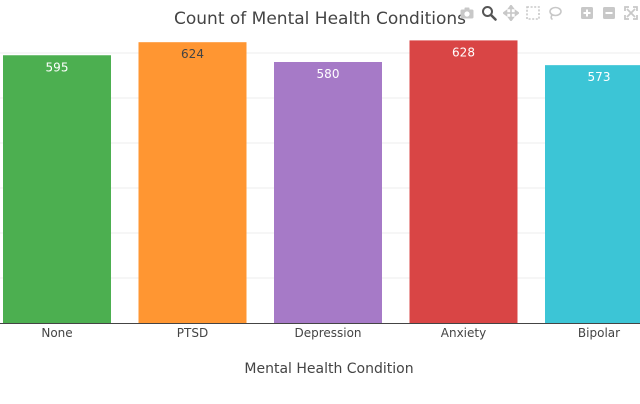  I want to click on bar-anxiety, so click(463, 182).